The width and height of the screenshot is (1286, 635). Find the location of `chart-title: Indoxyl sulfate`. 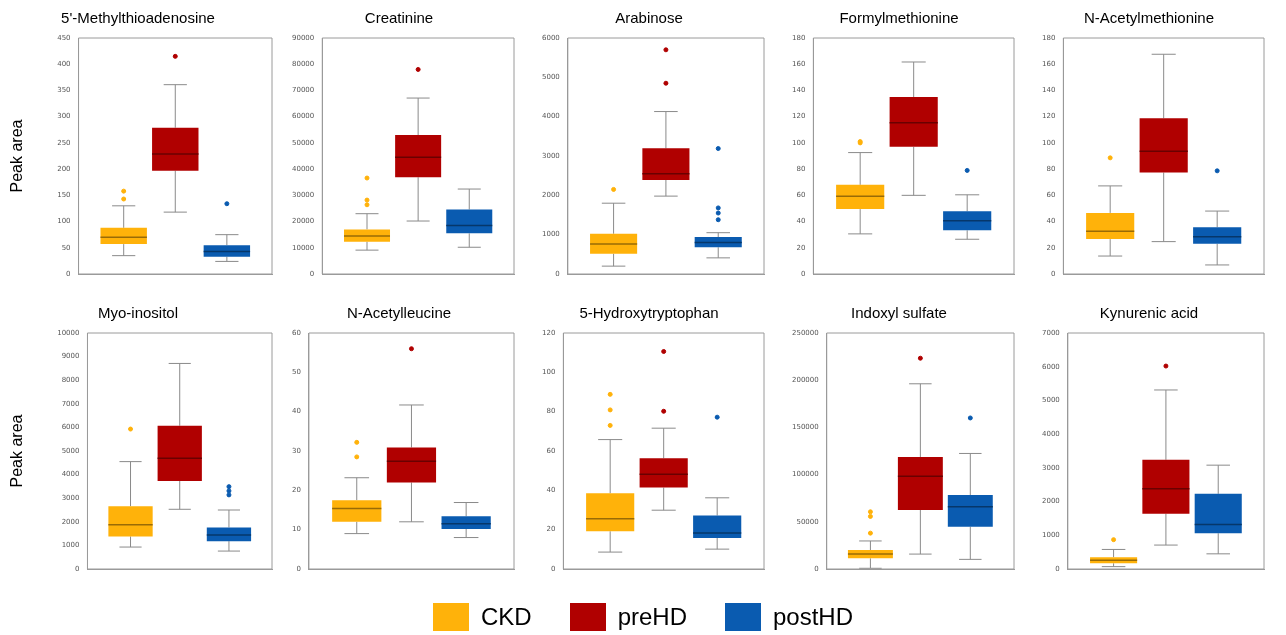

chart-title: Indoxyl sulfate is located at coordinates (899, 313).